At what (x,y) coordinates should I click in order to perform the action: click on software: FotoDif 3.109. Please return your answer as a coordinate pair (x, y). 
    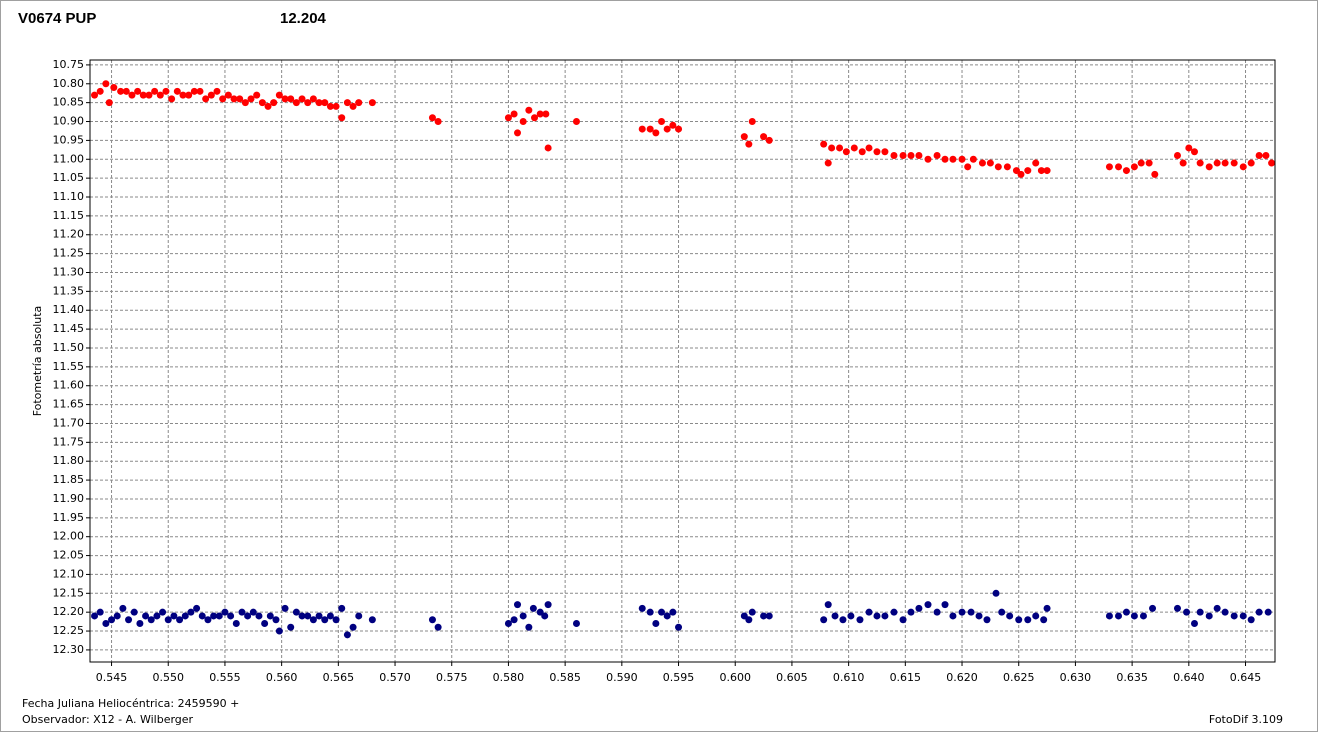
    Looking at the image, I should click on (1246, 719).